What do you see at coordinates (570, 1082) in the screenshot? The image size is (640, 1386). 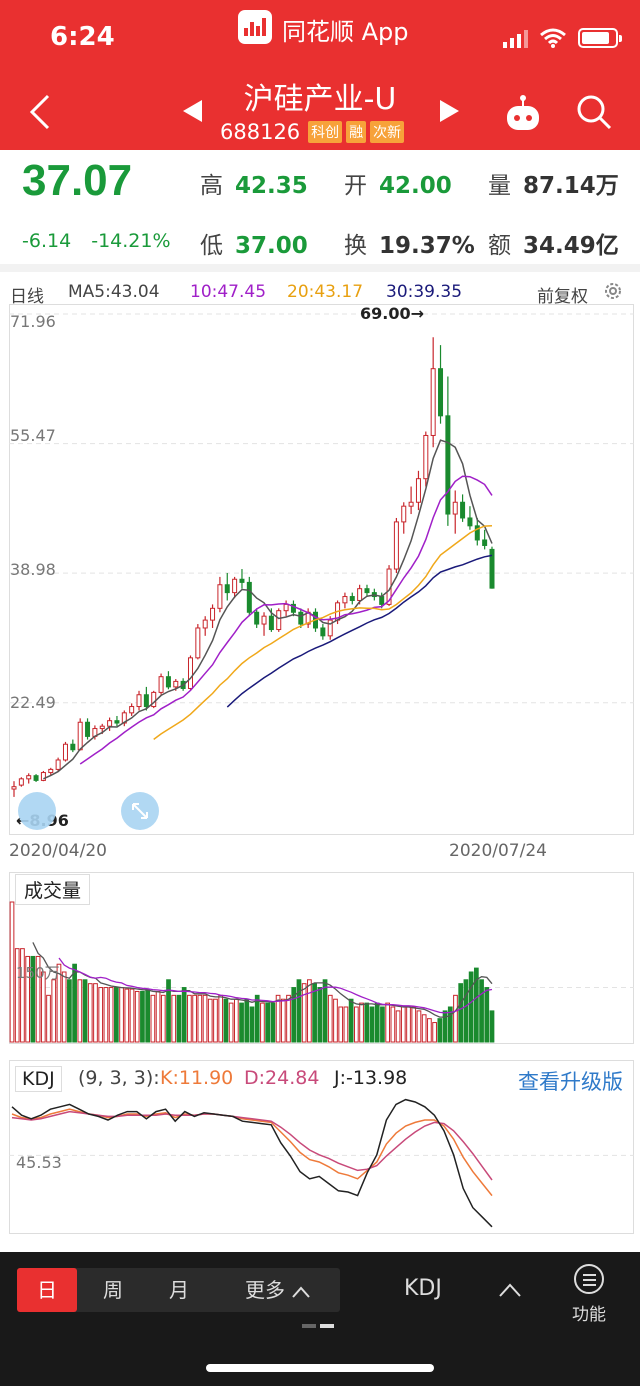 I see `upgrade-link: 查看升级版` at bounding box center [570, 1082].